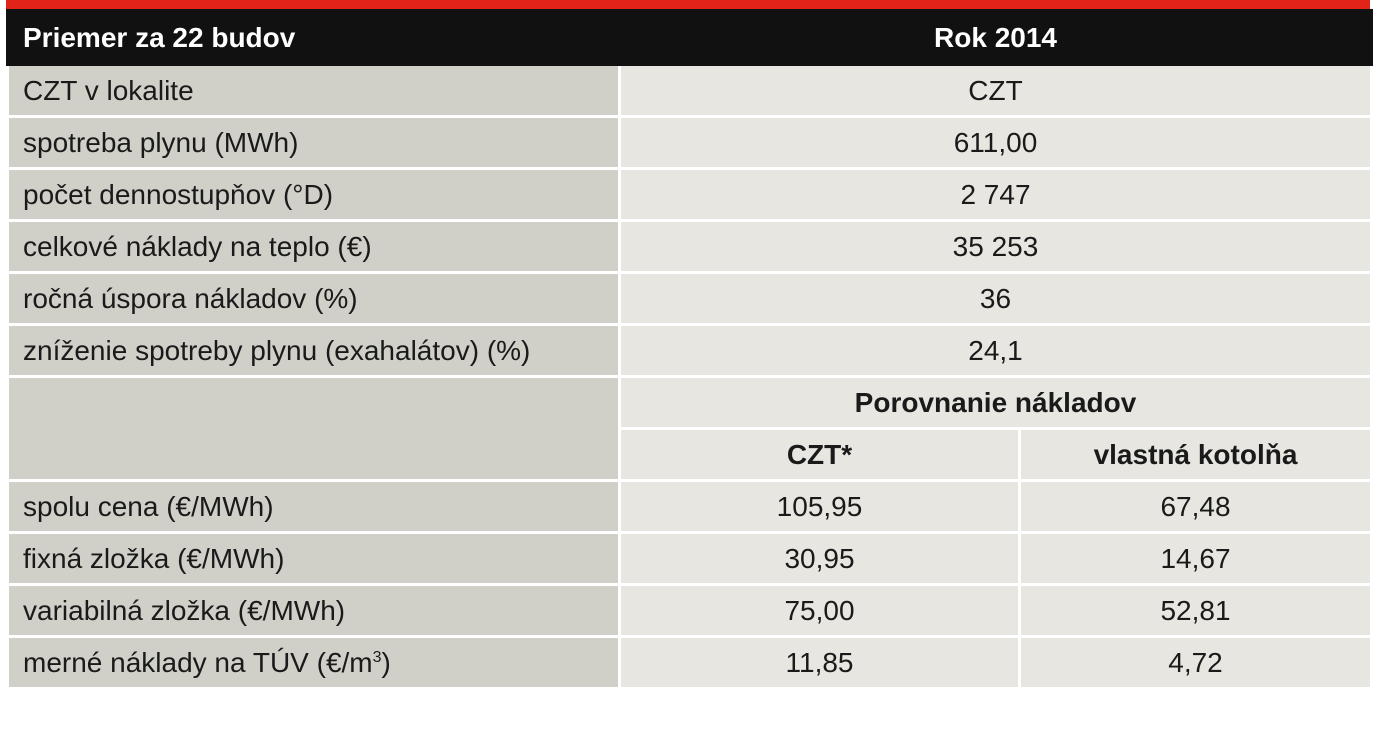  I want to click on comparison-title-row: Porovnanie nákladov, so click(689, 428).